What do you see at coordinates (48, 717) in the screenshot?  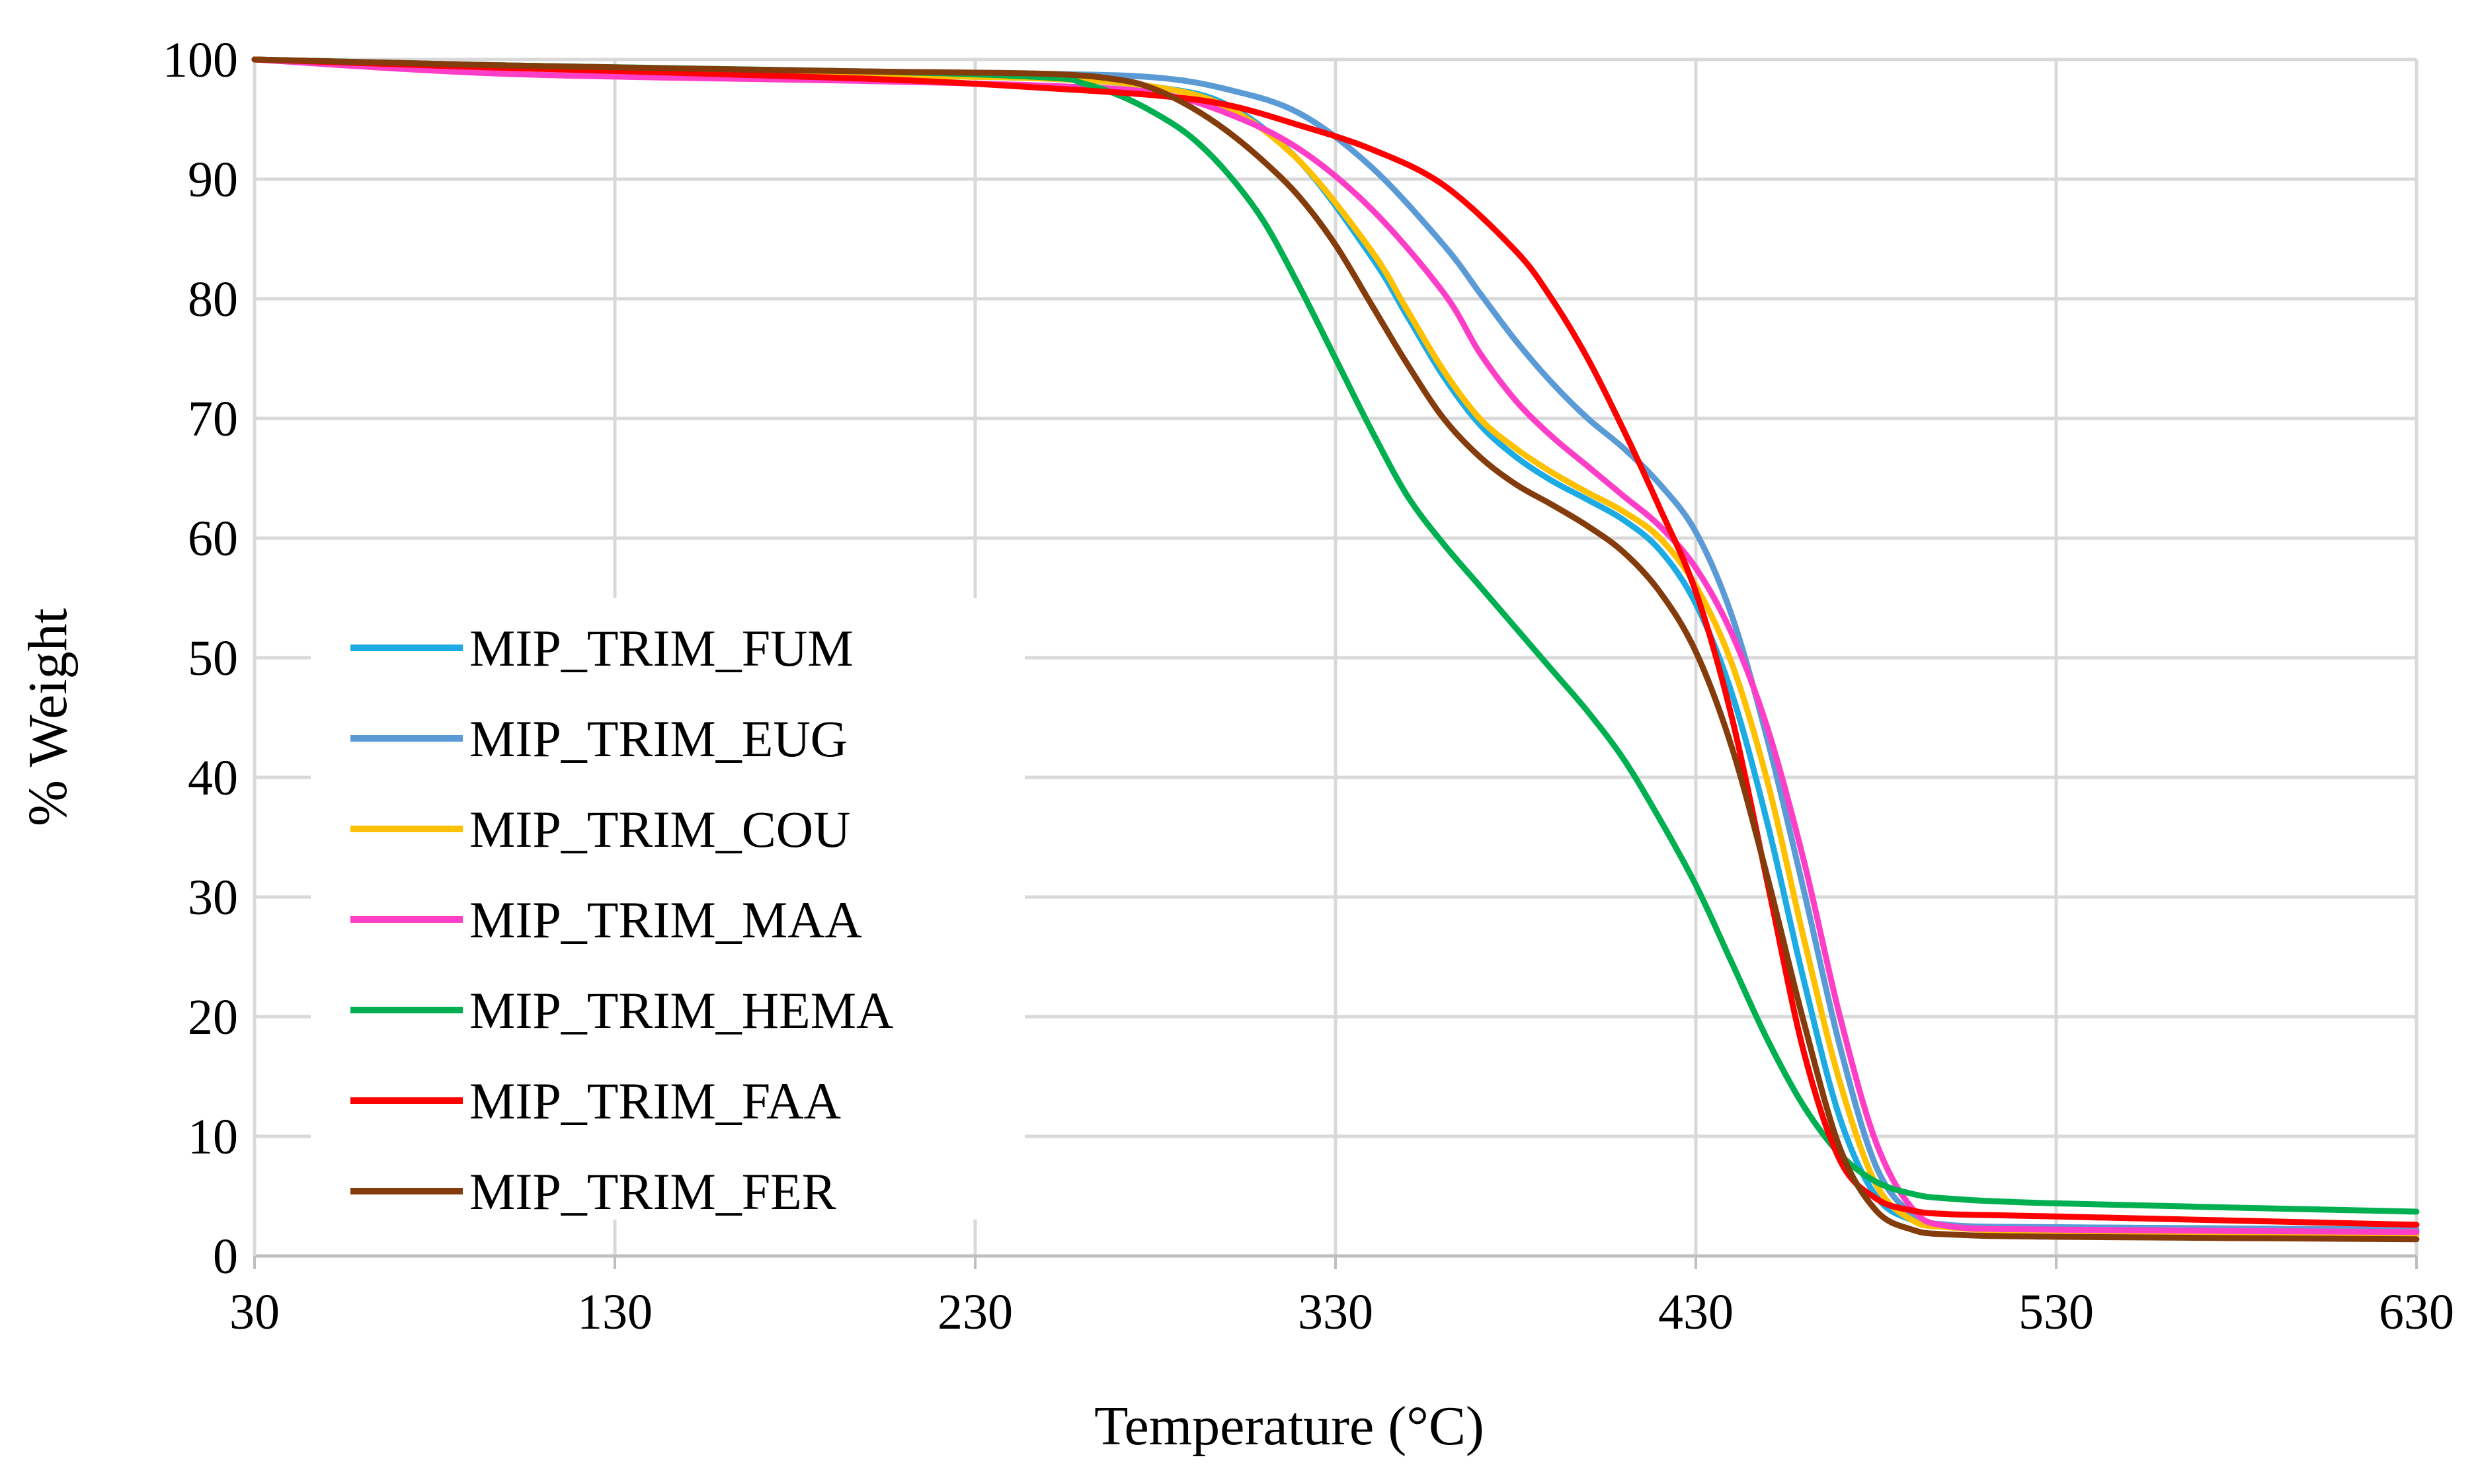 I see `y-axis-title: % Weight` at bounding box center [48, 717].